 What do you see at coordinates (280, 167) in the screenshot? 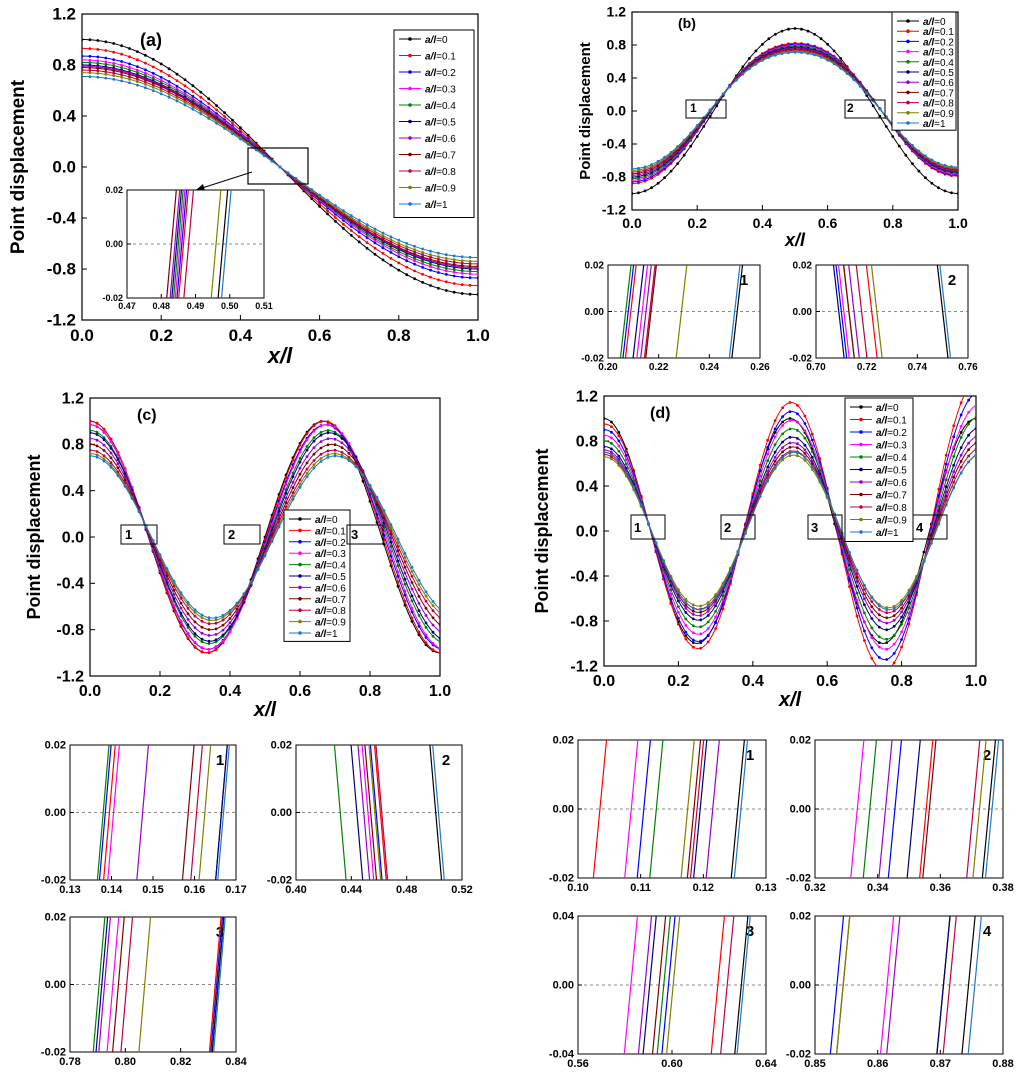
I see `series-group` at bounding box center [280, 167].